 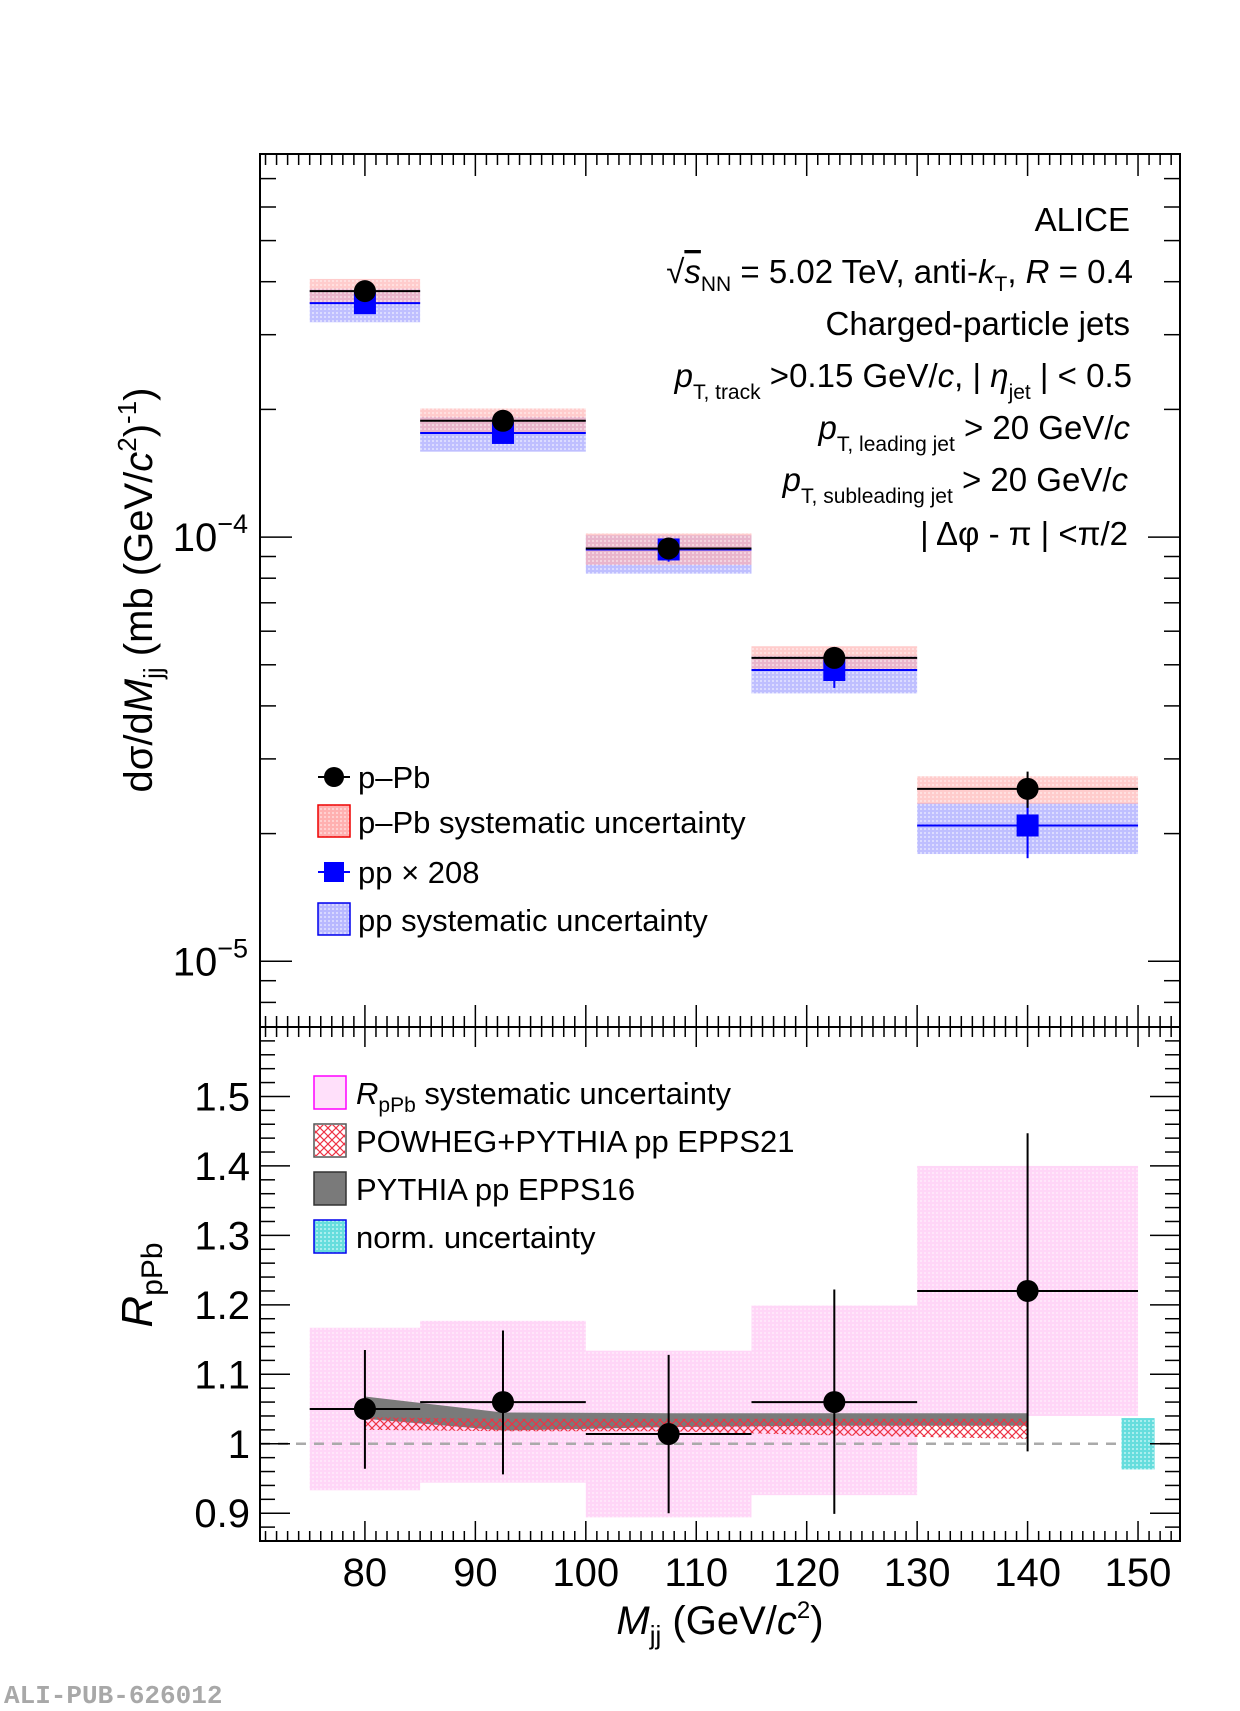 I want to click on theory-band-epps21, so click(x=696, y=1428).